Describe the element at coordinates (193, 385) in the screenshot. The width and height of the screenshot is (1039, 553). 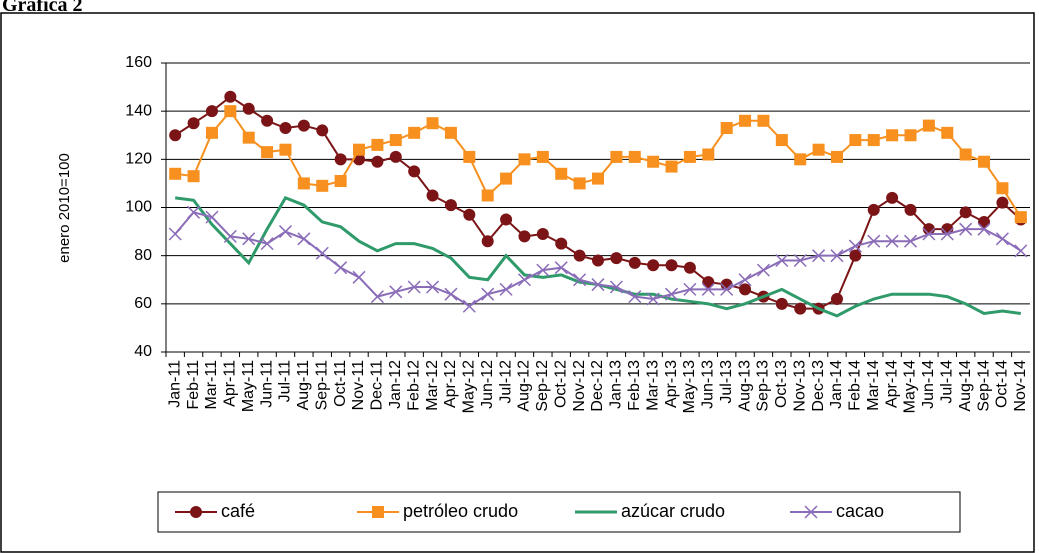
I see `x-tick-label: Feb-11` at that location.